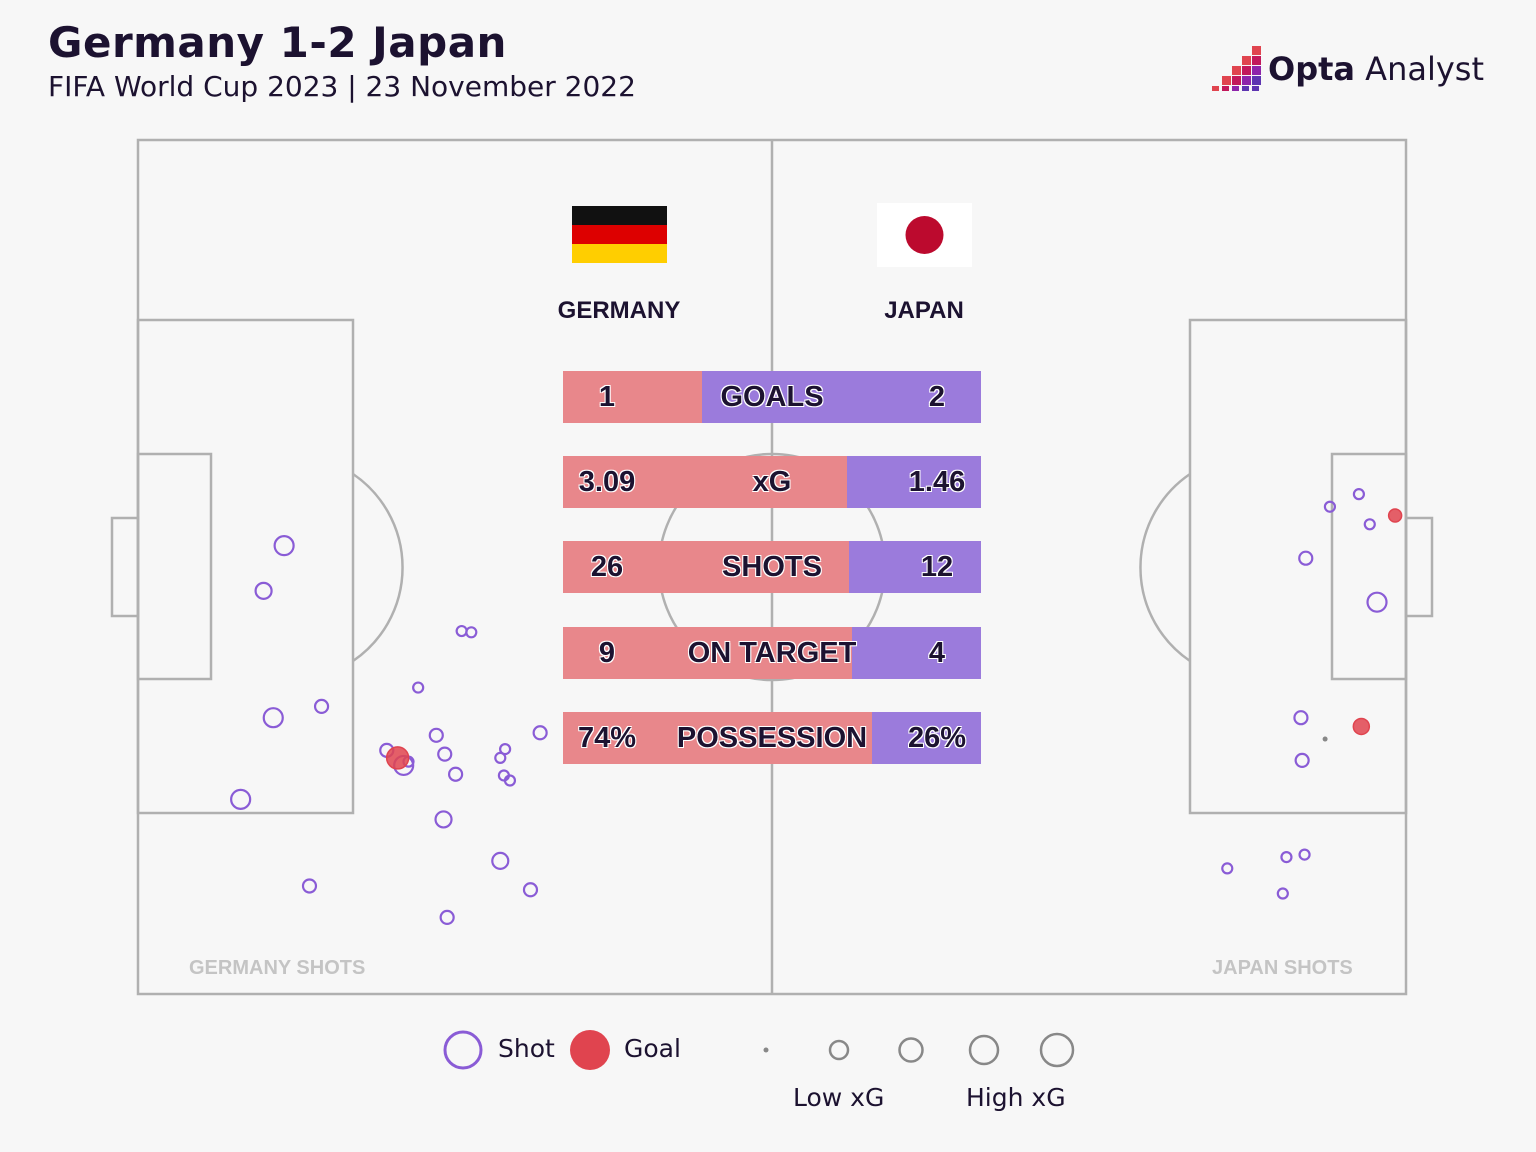  Describe the element at coordinates (924, 235) in the screenshot. I see `japan-flag-icon` at that location.